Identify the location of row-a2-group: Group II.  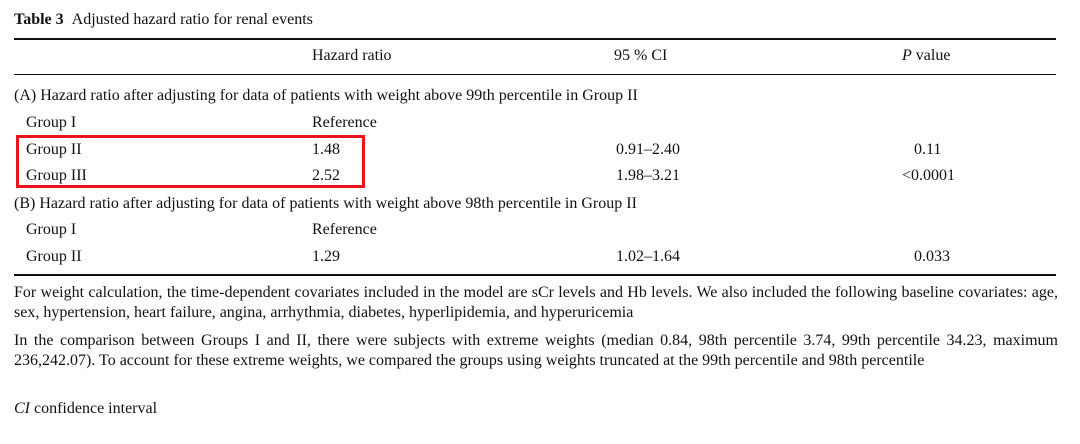
(54, 149).